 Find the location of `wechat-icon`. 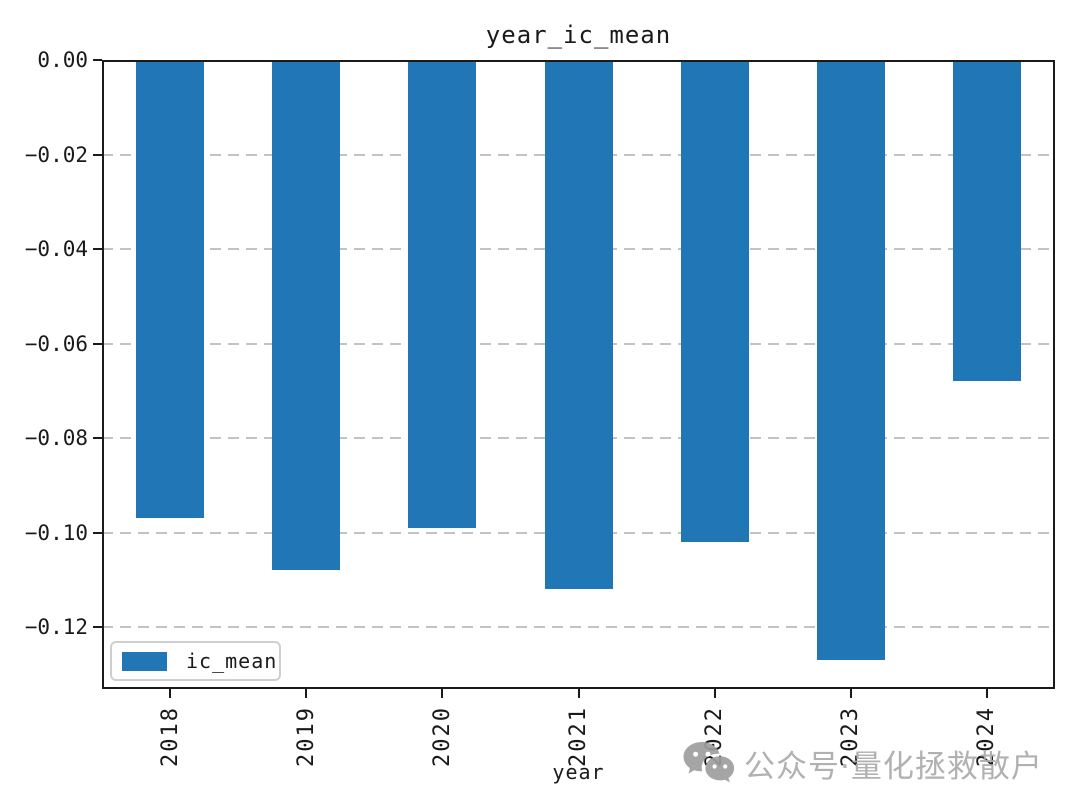

wechat-icon is located at coordinates (709, 762).